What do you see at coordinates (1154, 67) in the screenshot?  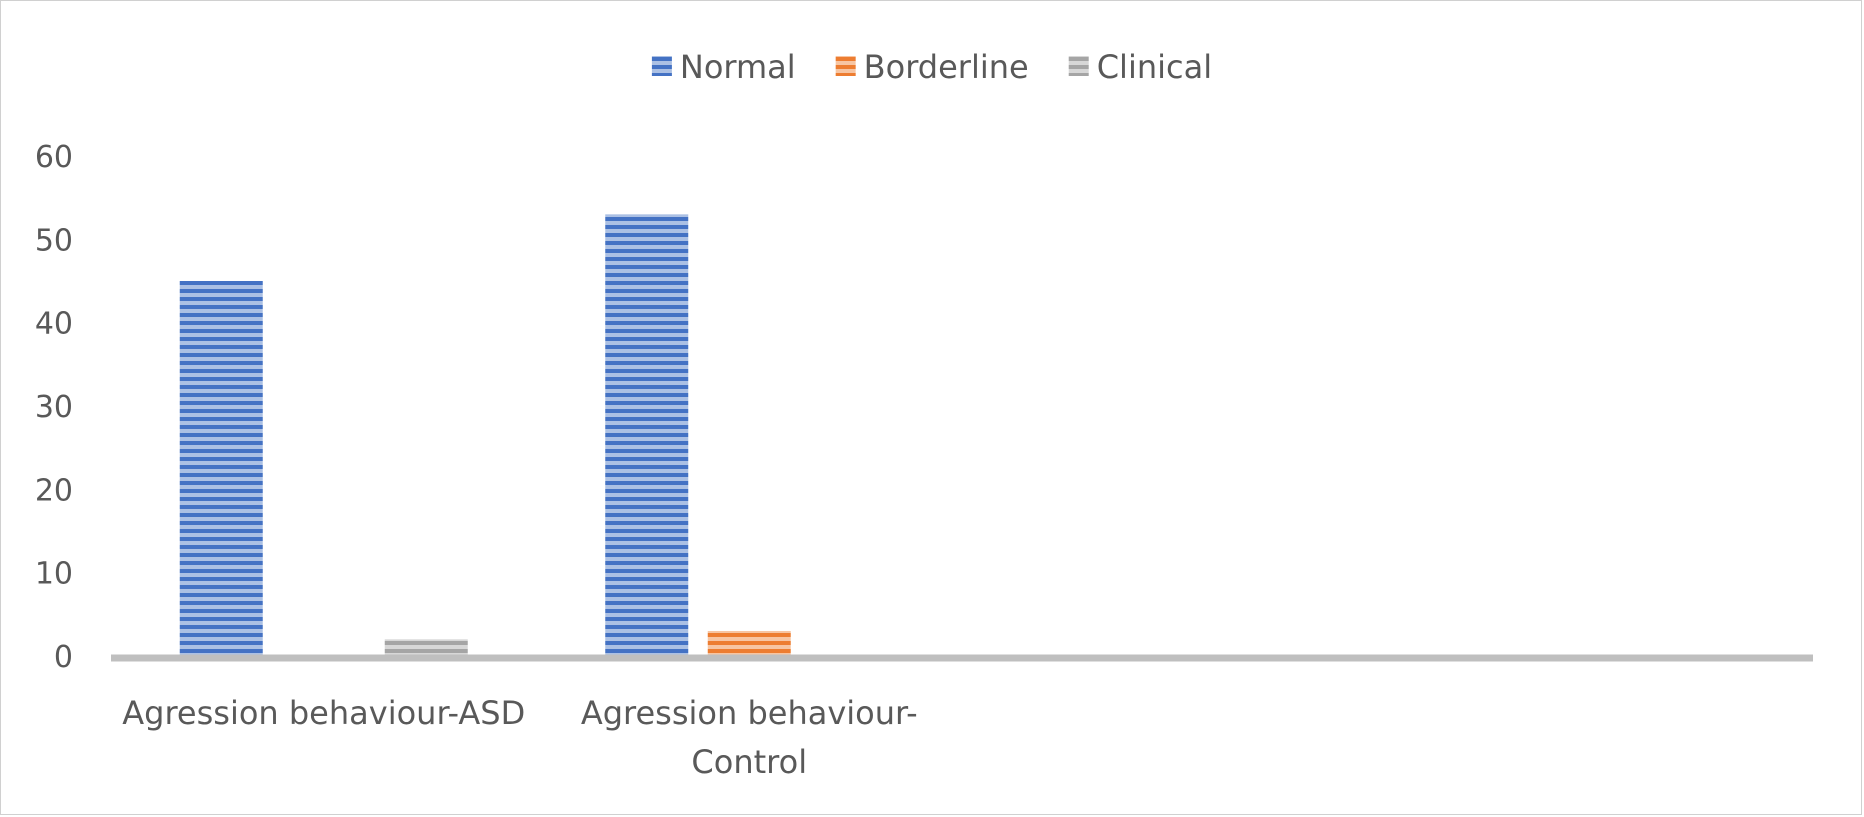 I see `legend-label: Clinical` at bounding box center [1154, 67].